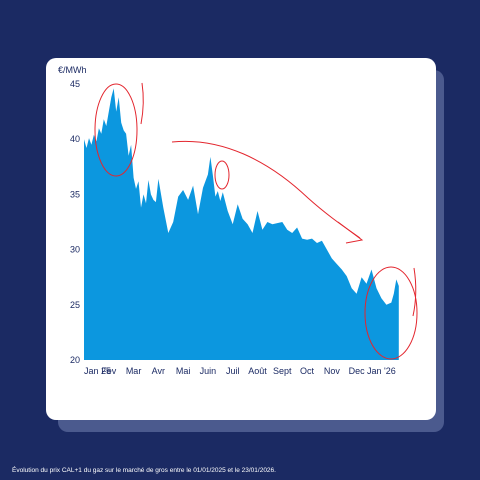 Image resolution: width=480 pixels, height=480 pixels. I want to click on x-tick-label: Oct, so click(307, 371).